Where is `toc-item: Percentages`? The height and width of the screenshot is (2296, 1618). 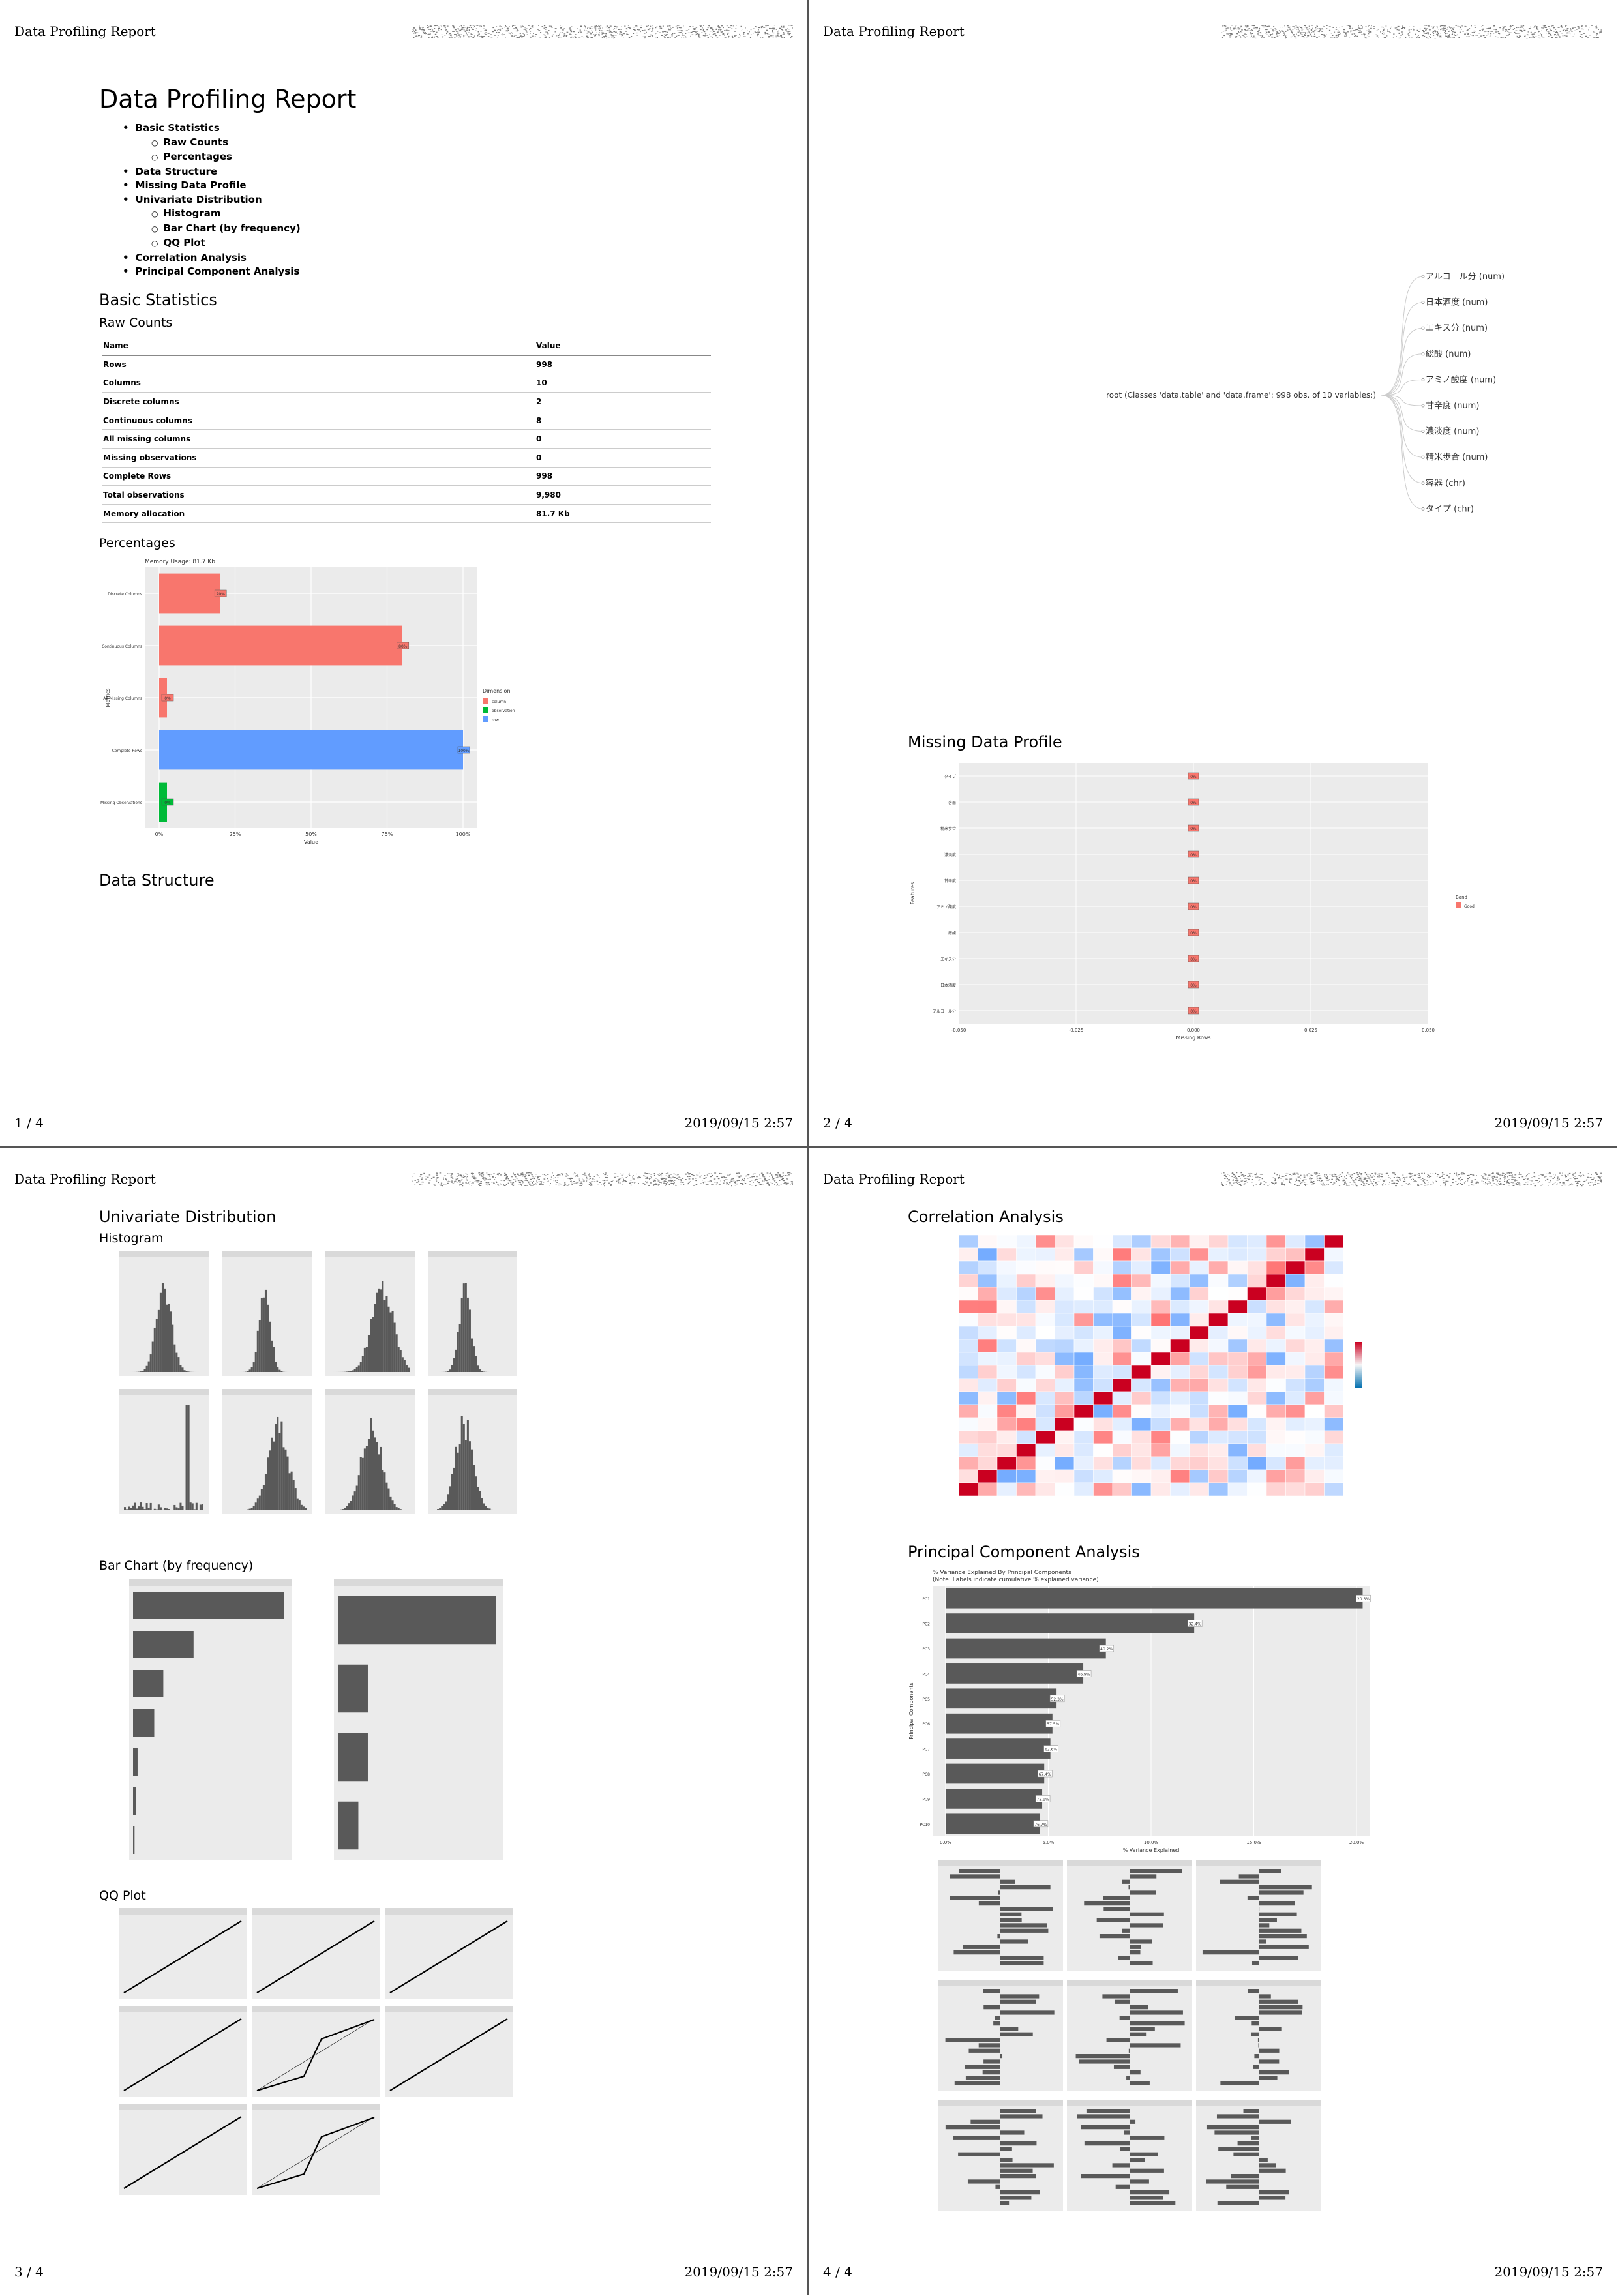
toc-item: Percentages is located at coordinates (212, 157).